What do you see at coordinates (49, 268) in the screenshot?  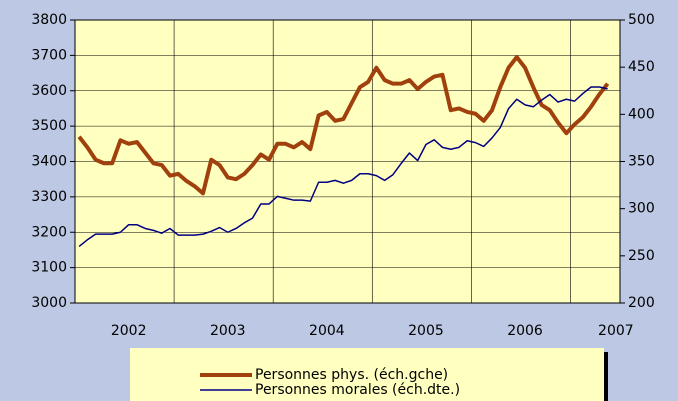 I see `y-tick-label: 3100` at bounding box center [49, 268].